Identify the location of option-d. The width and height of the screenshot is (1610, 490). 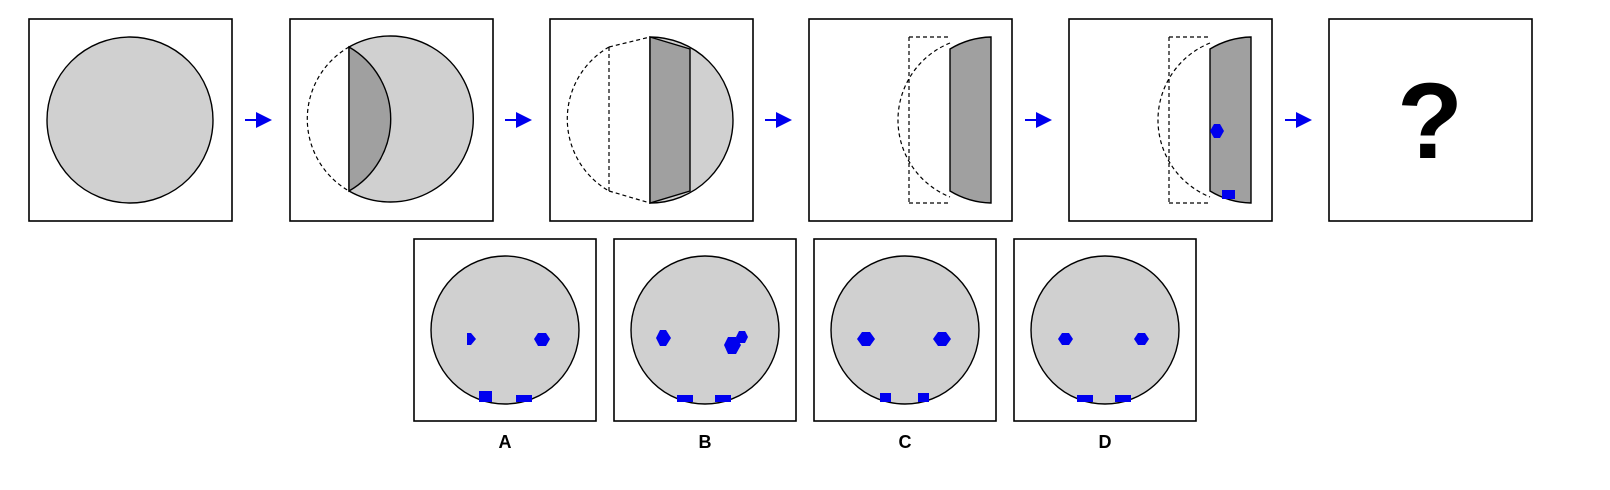
(1105, 330).